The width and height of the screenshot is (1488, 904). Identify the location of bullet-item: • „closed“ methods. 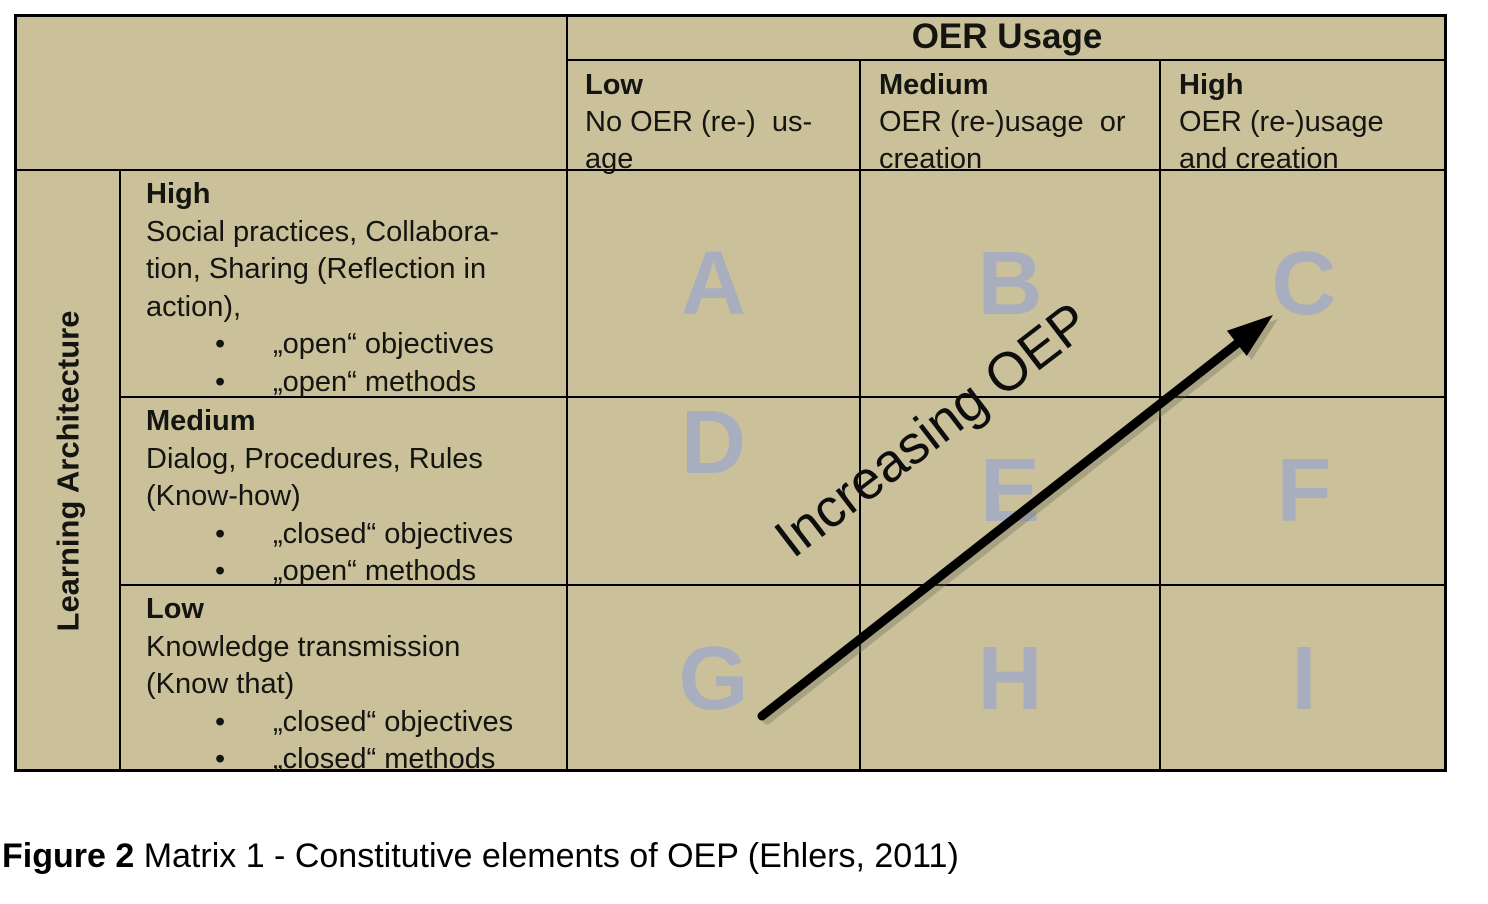
(351, 760).